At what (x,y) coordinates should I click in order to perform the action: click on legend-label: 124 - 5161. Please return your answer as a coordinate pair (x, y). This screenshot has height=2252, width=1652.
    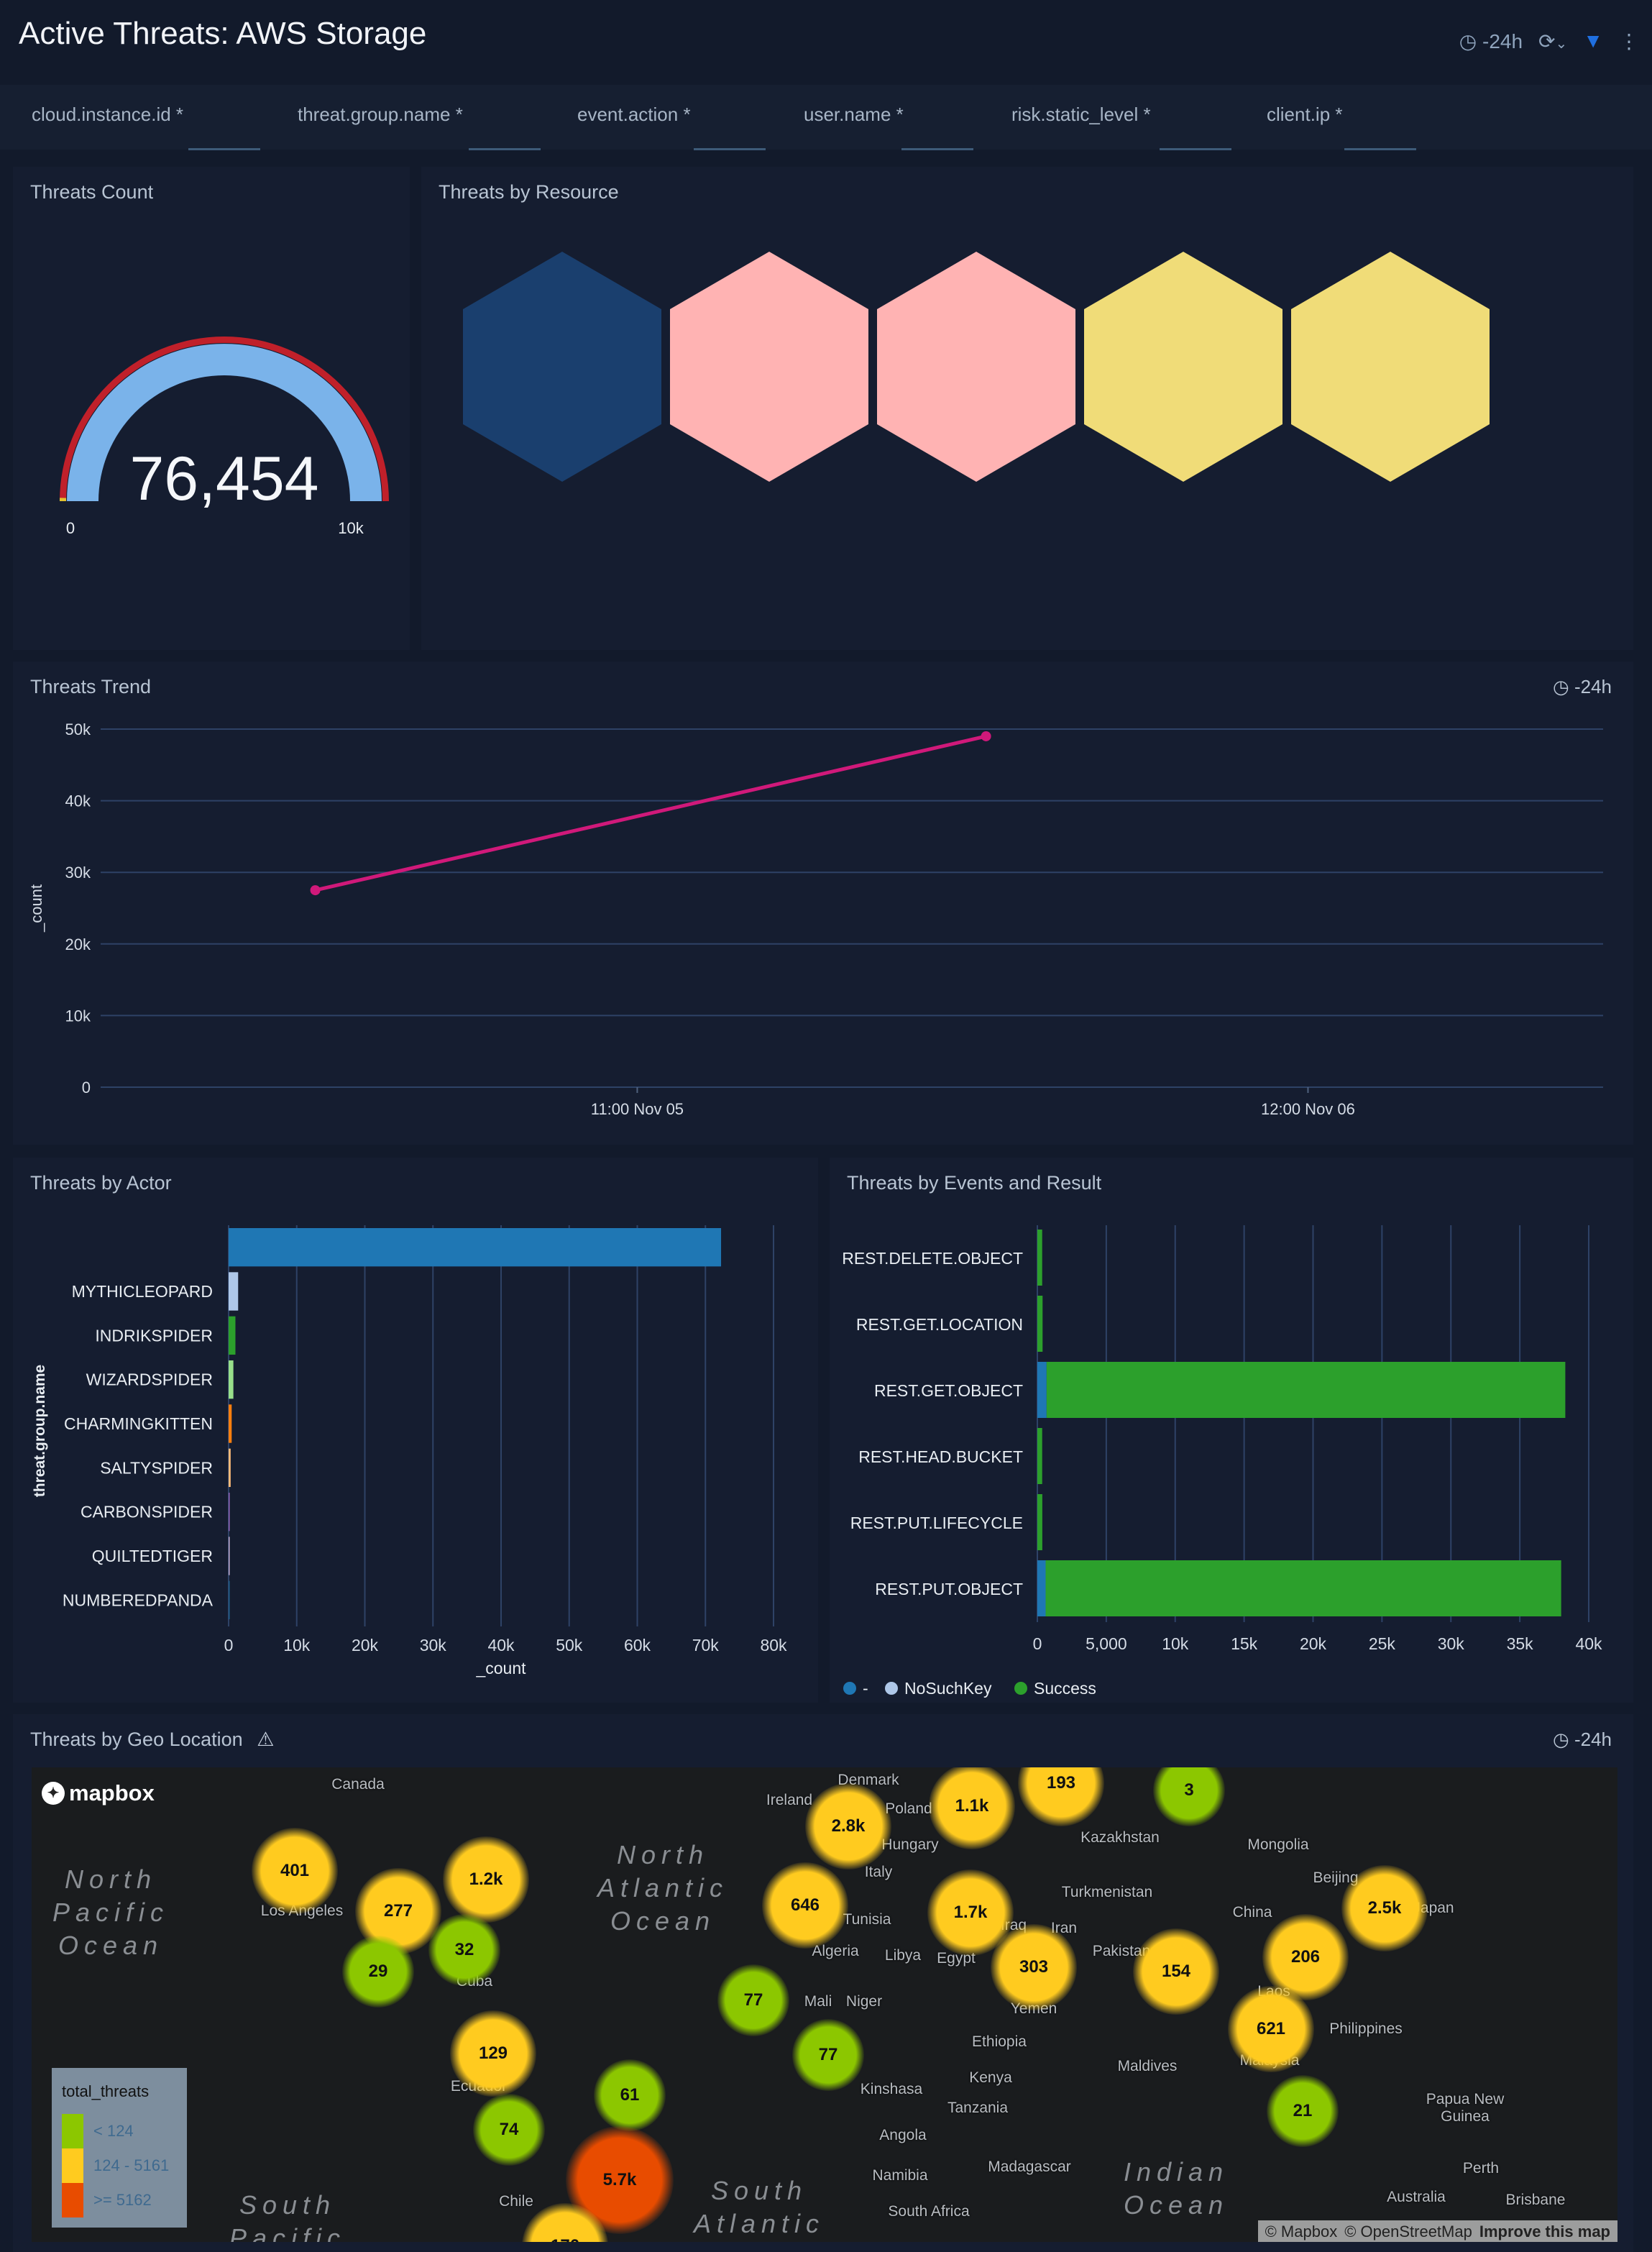
    Looking at the image, I should click on (131, 2165).